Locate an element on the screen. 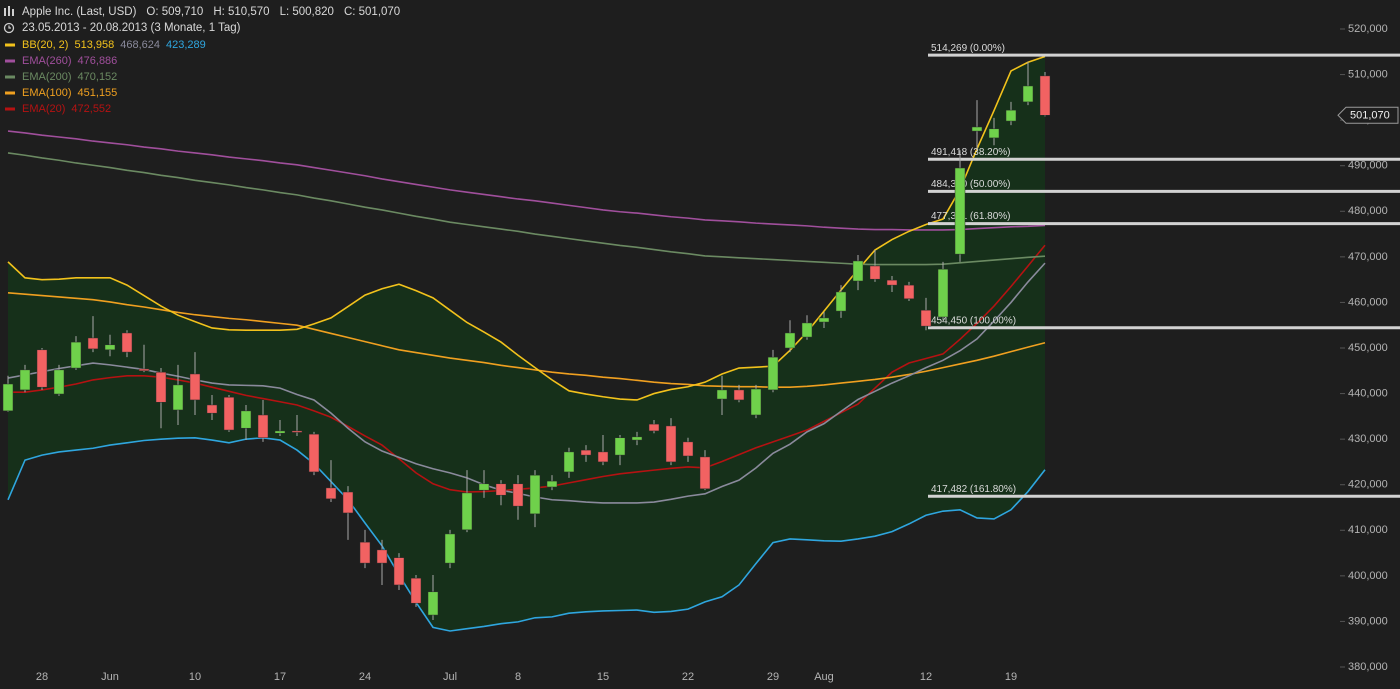 This screenshot has width=1400, height=689. y-tick-label: 450,000 is located at coordinates (1368, 348).